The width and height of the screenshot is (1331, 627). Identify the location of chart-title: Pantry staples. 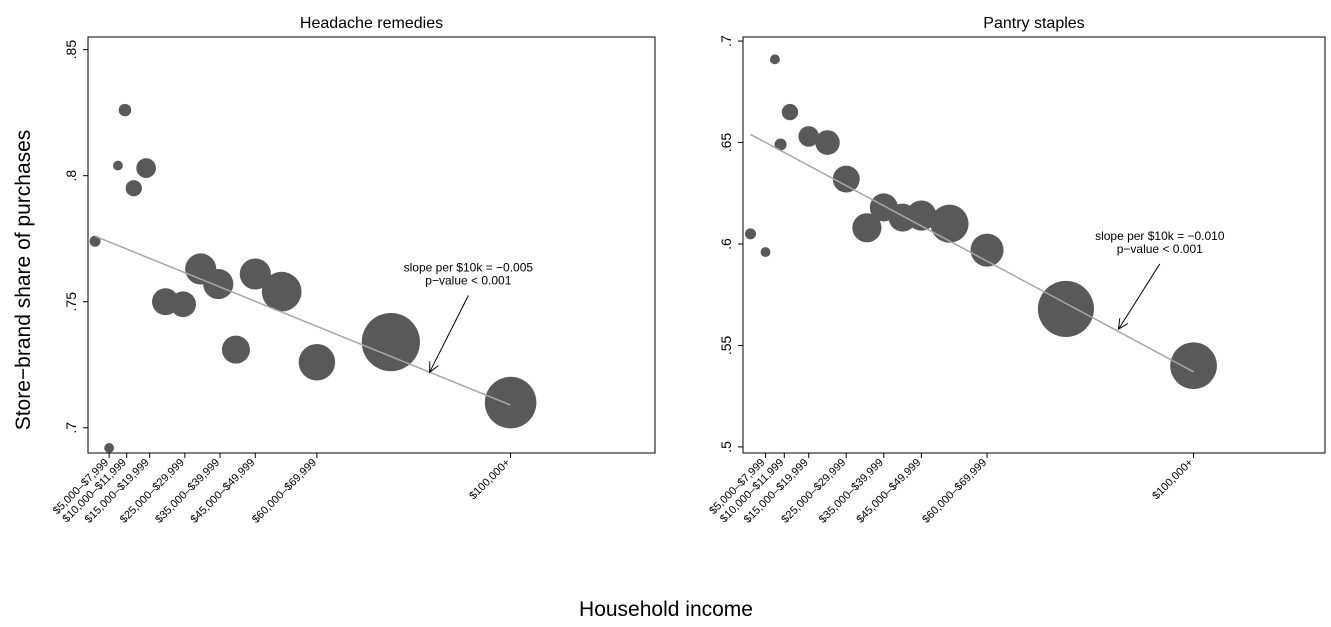
(1033, 23).